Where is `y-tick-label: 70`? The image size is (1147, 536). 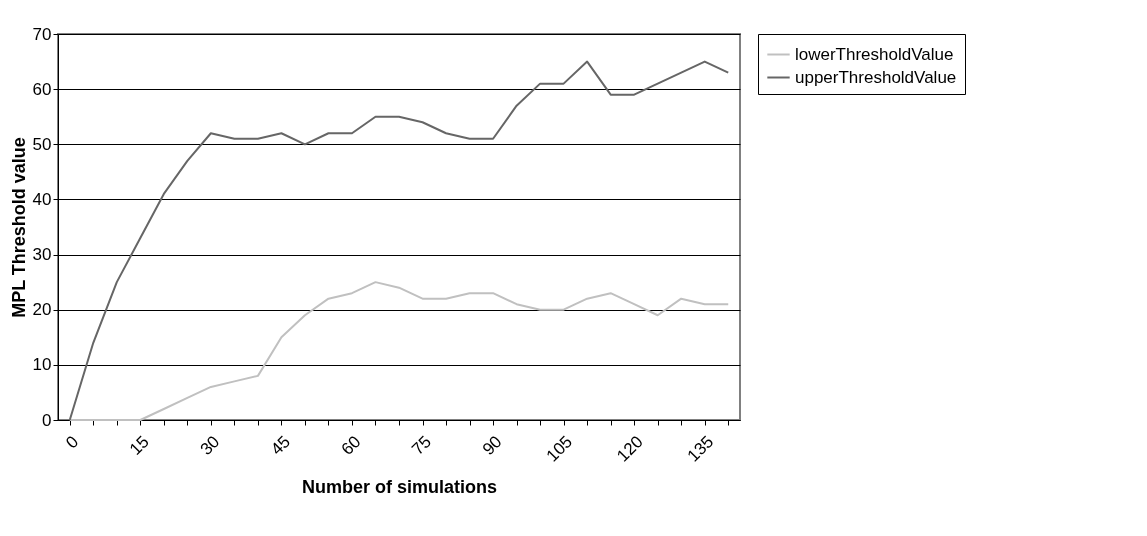 y-tick-label: 70 is located at coordinates (42, 34).